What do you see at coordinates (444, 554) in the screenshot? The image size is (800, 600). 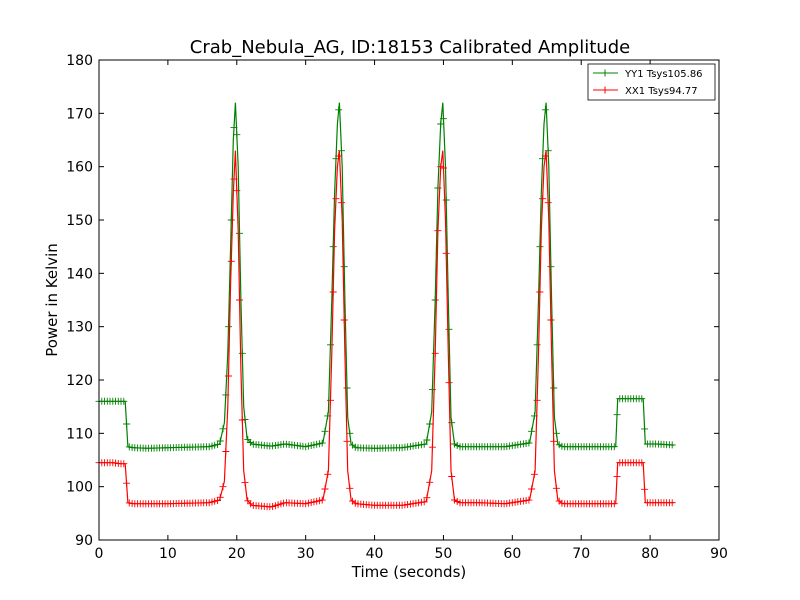 I see `x-tick-label: 50` at bounding box center [444, 554].